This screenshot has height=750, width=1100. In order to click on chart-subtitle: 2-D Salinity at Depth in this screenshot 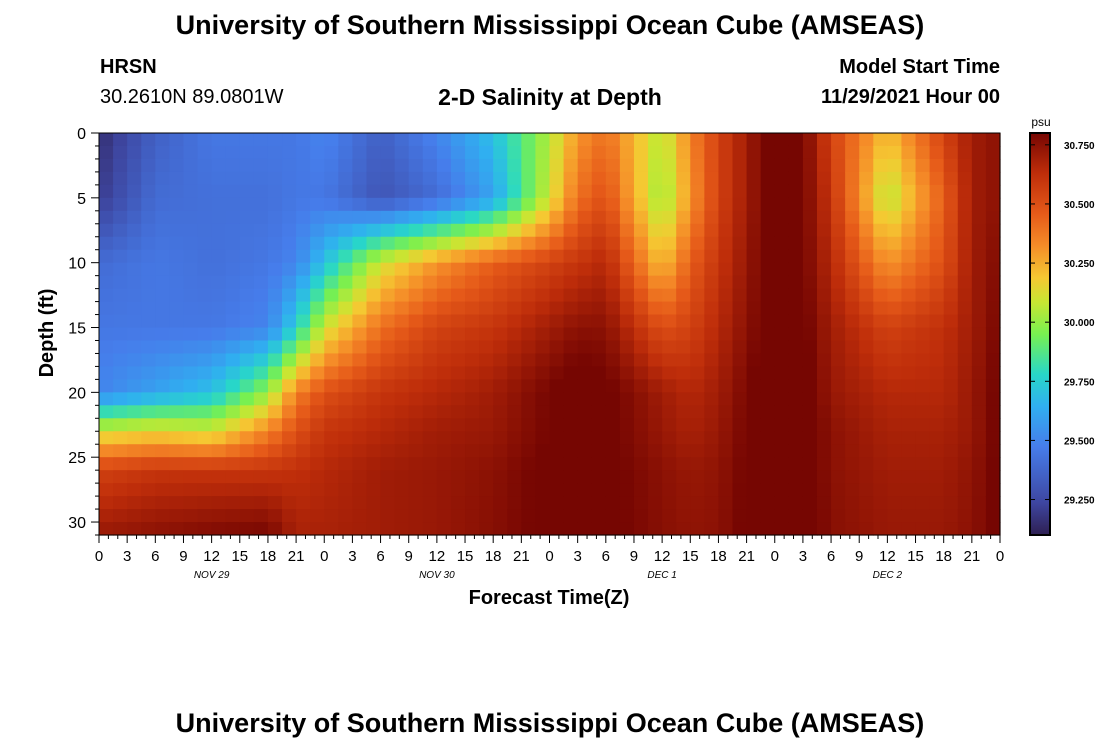, I will do `click(550, 97)`.